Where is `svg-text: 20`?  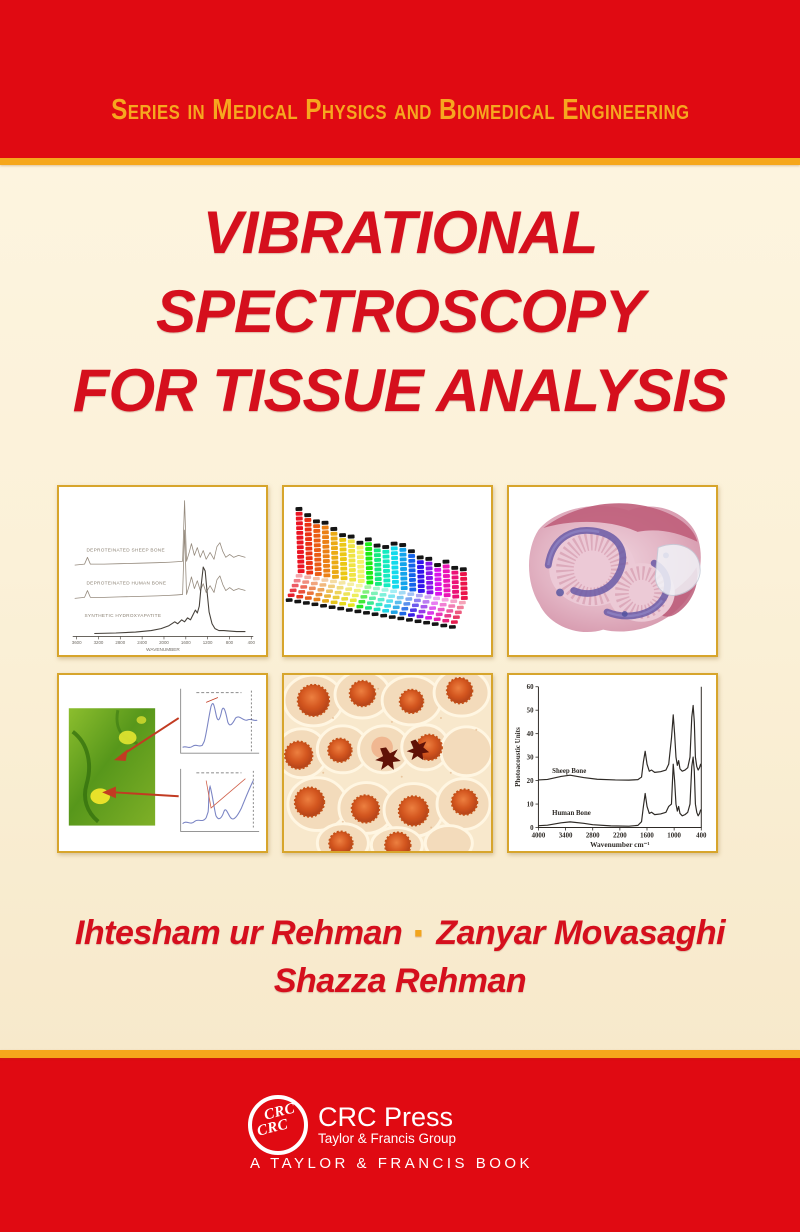
svg-text: 20 is located at coordinates (530, 781).